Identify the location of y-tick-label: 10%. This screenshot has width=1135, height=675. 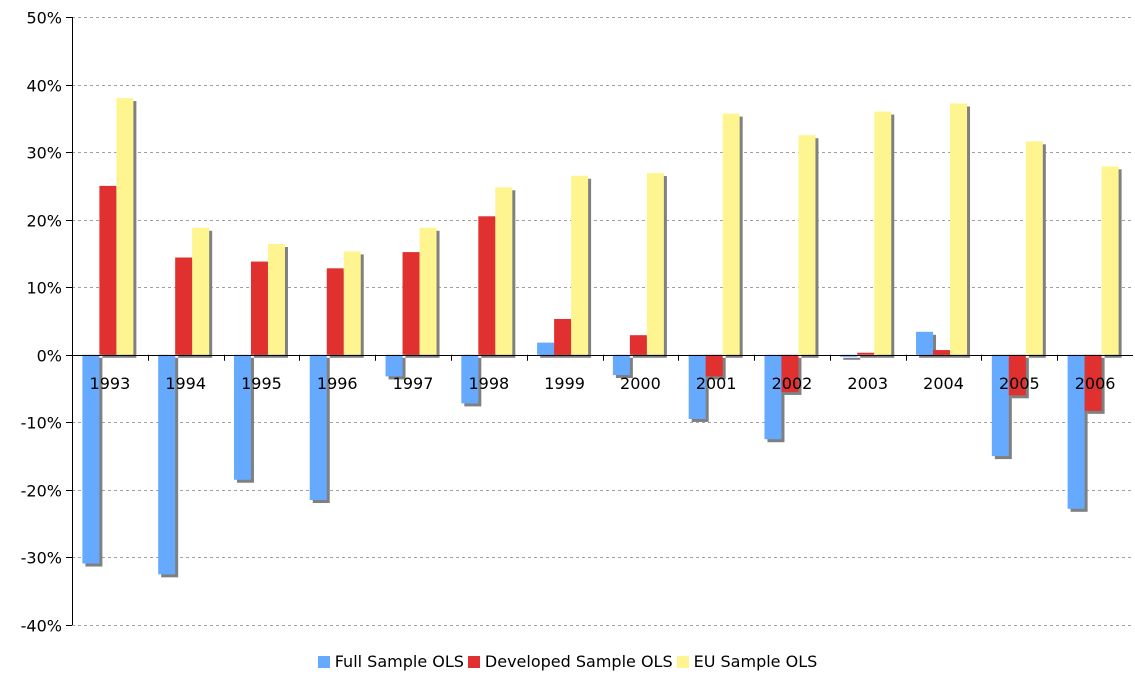
(44, 288).